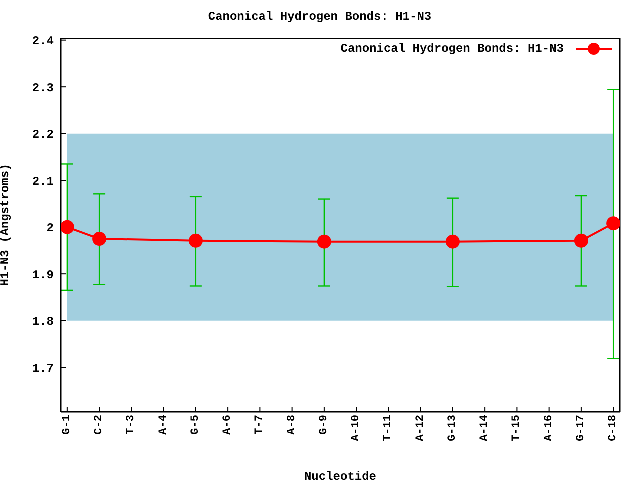 The image size is (640, 480). What do you see at coordinates (420, 428) in the screenshot?
I see `x-tick-label: A-12` at bounding box center [420, 428].